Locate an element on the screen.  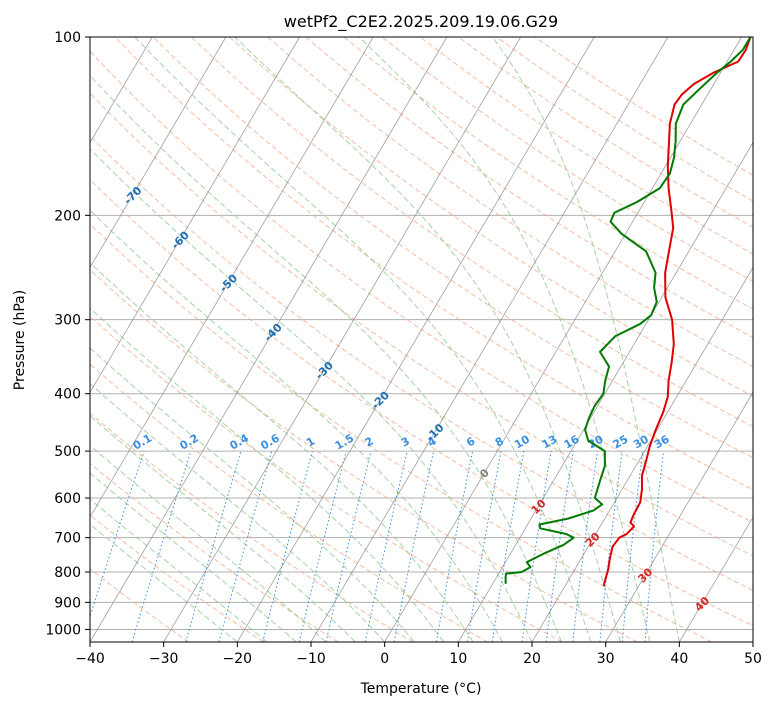
y-tick-label: 200 is located at coordinates (67, 216).